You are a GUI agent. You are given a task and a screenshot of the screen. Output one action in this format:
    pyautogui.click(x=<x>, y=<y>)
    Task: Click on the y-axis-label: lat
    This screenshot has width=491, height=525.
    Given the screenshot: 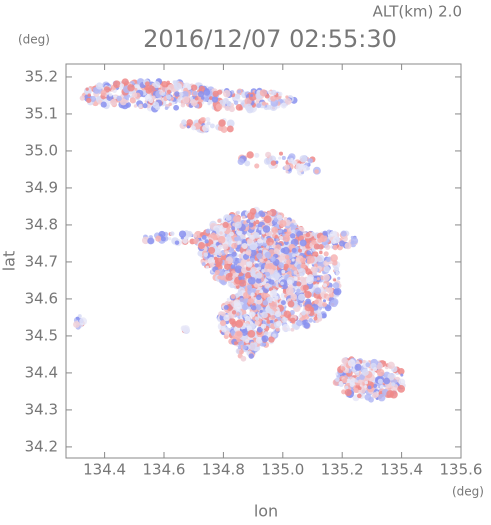 What is the action you would take?
    pyautogui.click(x=9, y=261)
    